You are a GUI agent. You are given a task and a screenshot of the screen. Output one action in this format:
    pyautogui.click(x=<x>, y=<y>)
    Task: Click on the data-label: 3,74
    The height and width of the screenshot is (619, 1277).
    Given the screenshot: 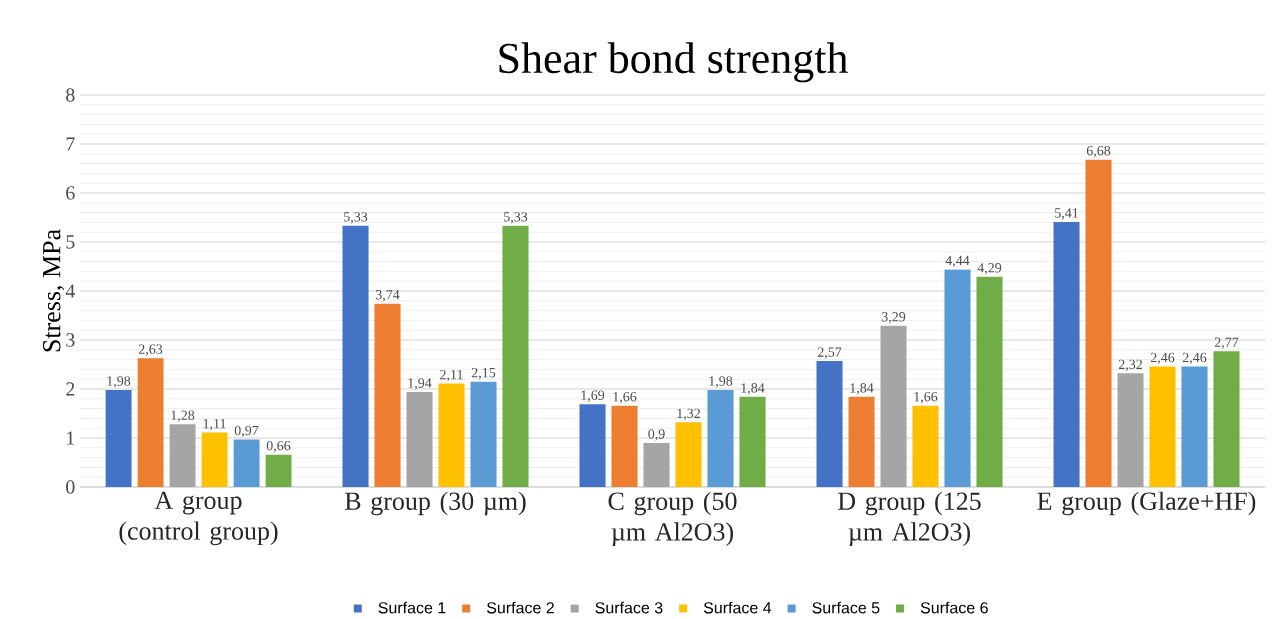 What is the action you would take?
    pyautogui.click(x=387, y=296)
    